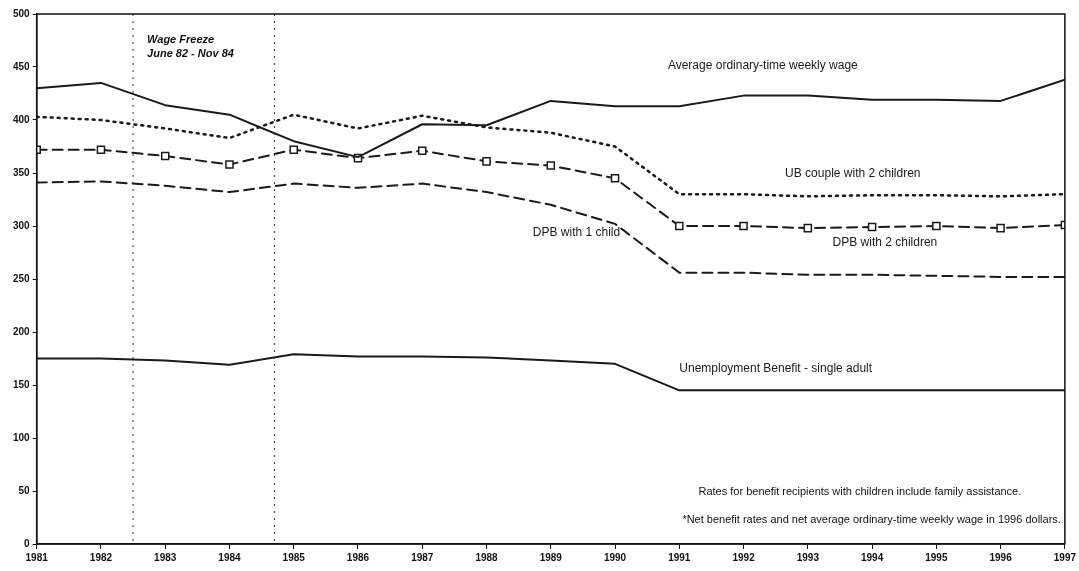  What do you see at coordinates (551, 557) in the screenshot?
I see `x-tick-label: 1989` at bounding box center [551, 557].